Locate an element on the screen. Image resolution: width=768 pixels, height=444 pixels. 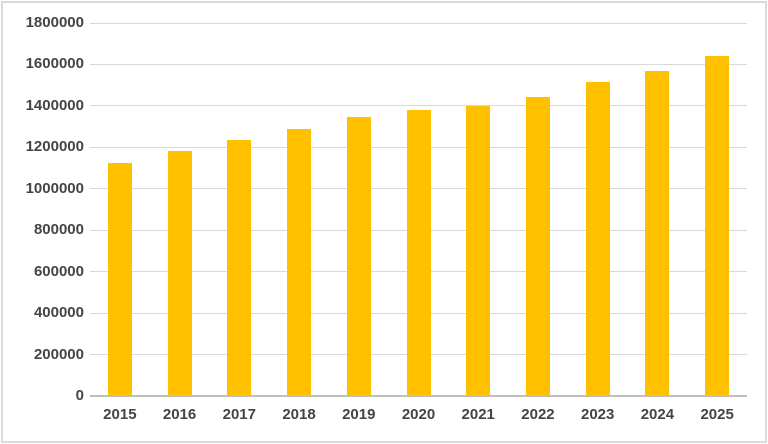
y-tick-label: 800000 is located at coordinates (58, 230).